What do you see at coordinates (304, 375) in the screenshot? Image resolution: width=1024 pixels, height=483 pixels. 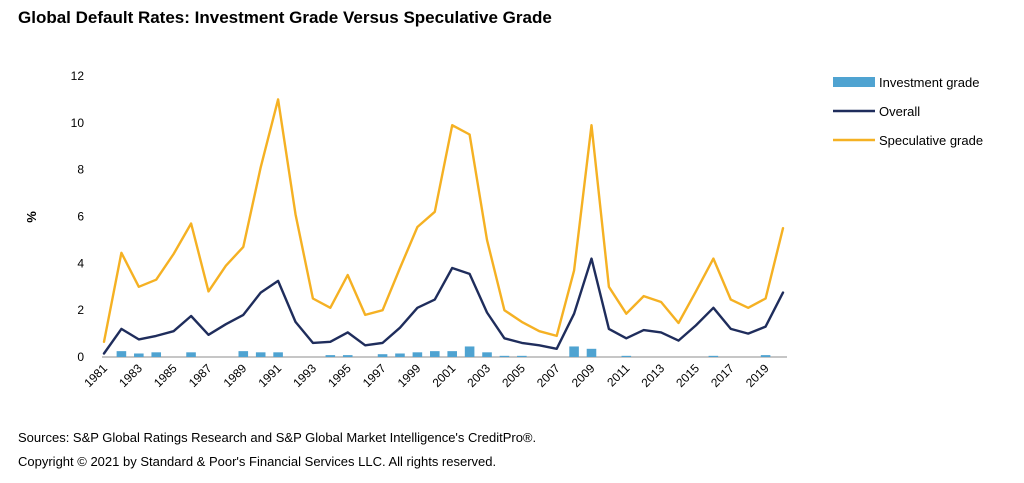 I see `x-tick-label: 1993` at bounding box center [304, 375].